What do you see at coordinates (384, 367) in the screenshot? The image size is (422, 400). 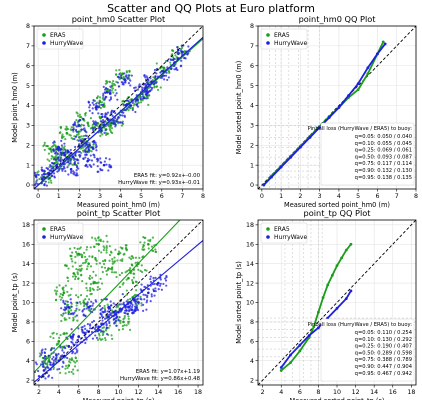 I see `pinball-row: q=0.90: 0.447 / 0.904` at bounding box center [384, 367].